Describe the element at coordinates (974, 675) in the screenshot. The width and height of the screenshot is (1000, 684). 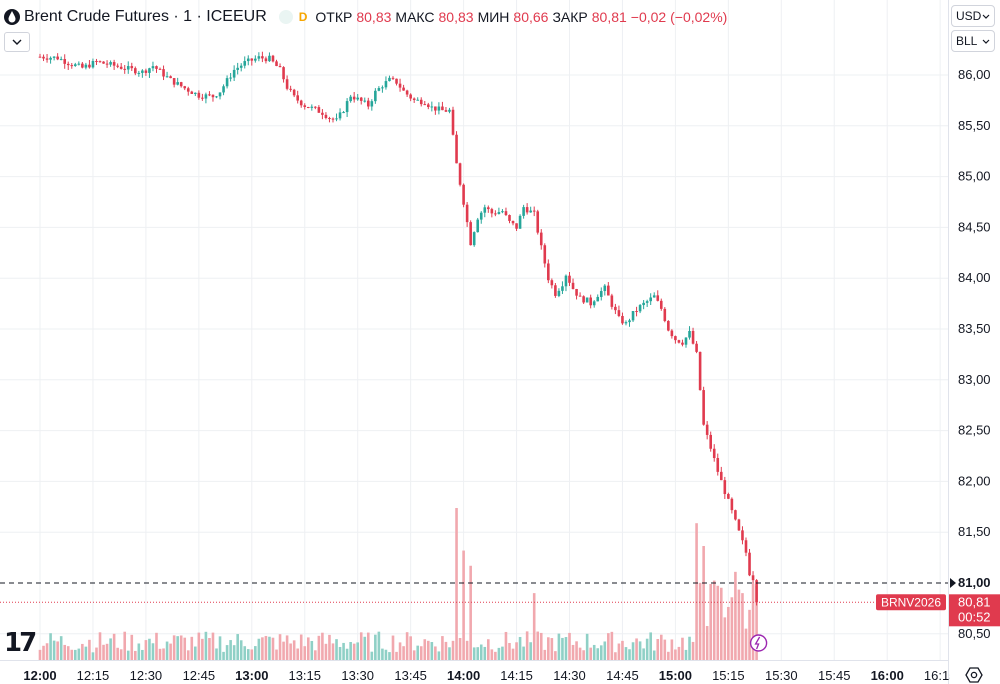
I see `gear-icon` at that location.